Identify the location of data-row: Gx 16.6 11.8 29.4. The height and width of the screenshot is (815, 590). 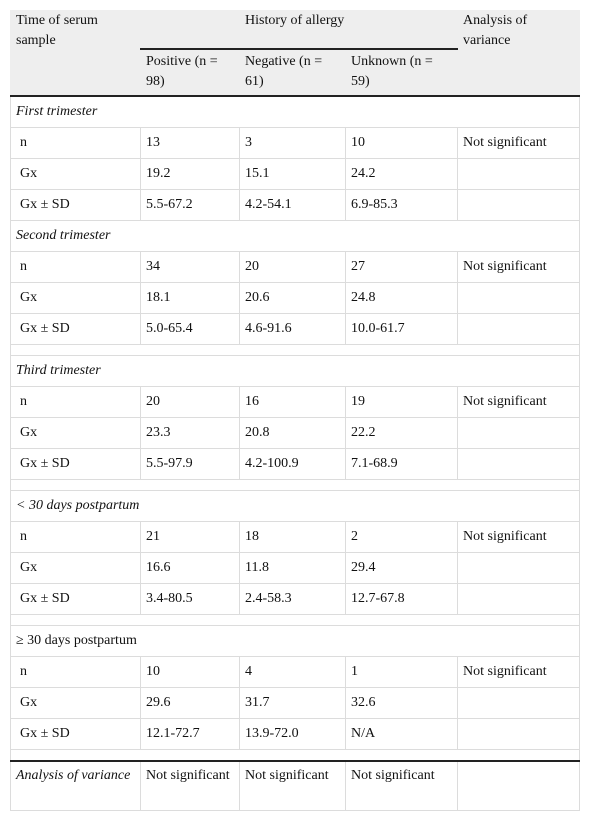
(295, 568).